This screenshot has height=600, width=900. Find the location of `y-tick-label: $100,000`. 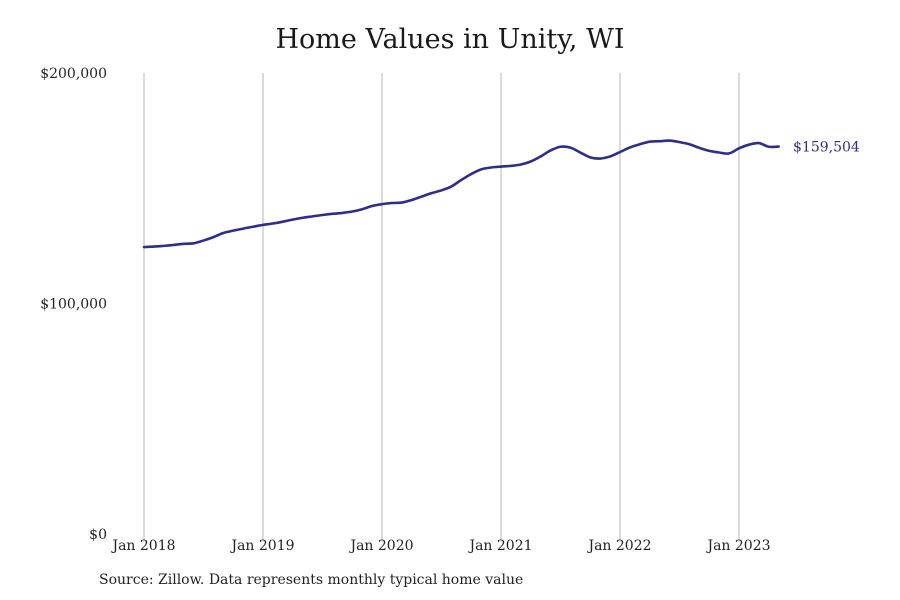

y-tick-label: $100,000 is located at coordinates (73, 305).